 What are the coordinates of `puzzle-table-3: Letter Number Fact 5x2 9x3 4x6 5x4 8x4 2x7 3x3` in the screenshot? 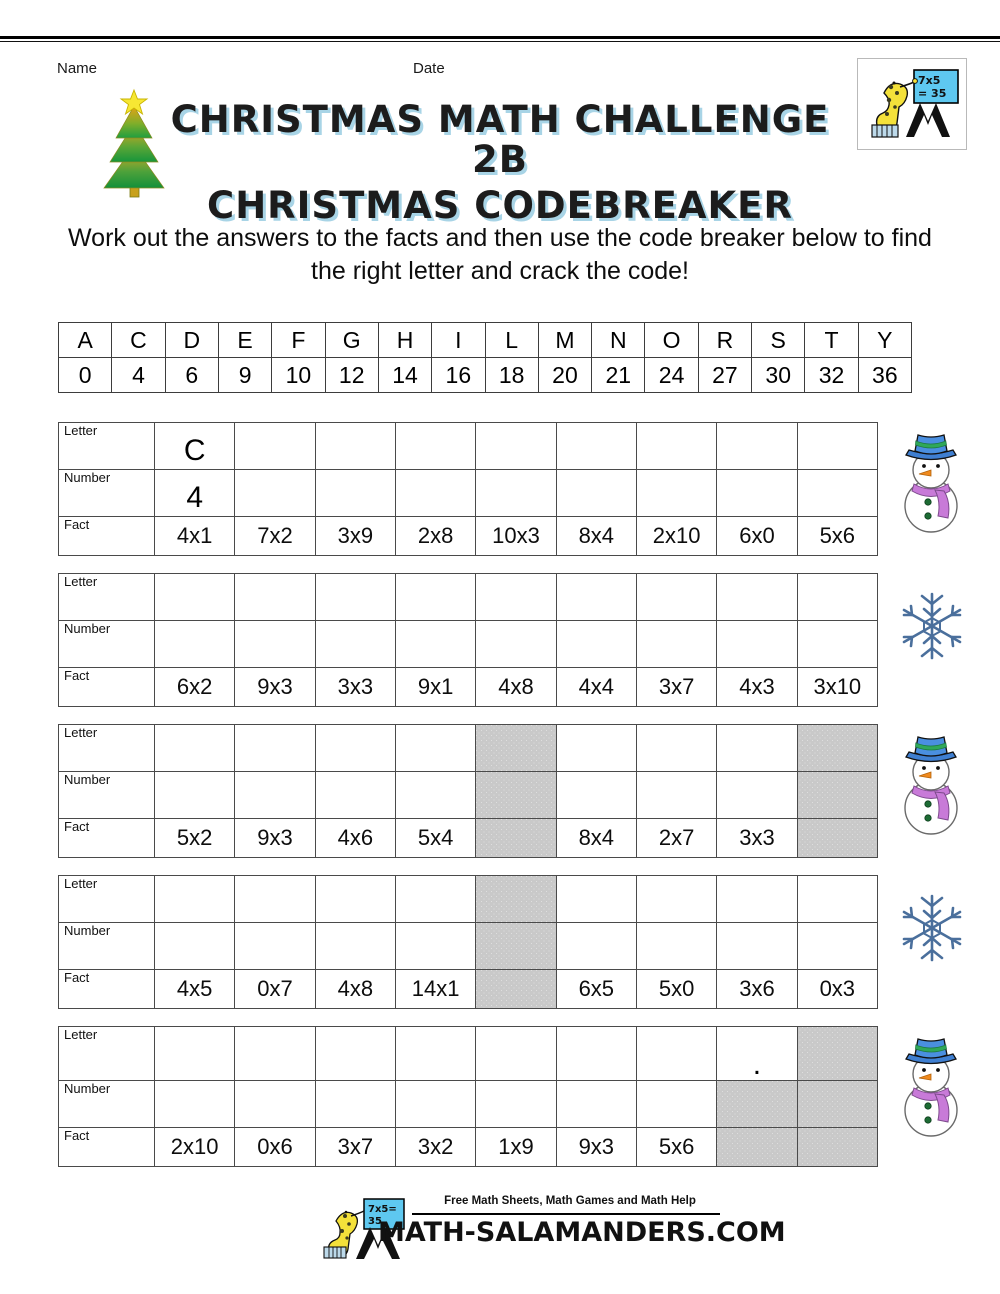 It's located at (468, 791).